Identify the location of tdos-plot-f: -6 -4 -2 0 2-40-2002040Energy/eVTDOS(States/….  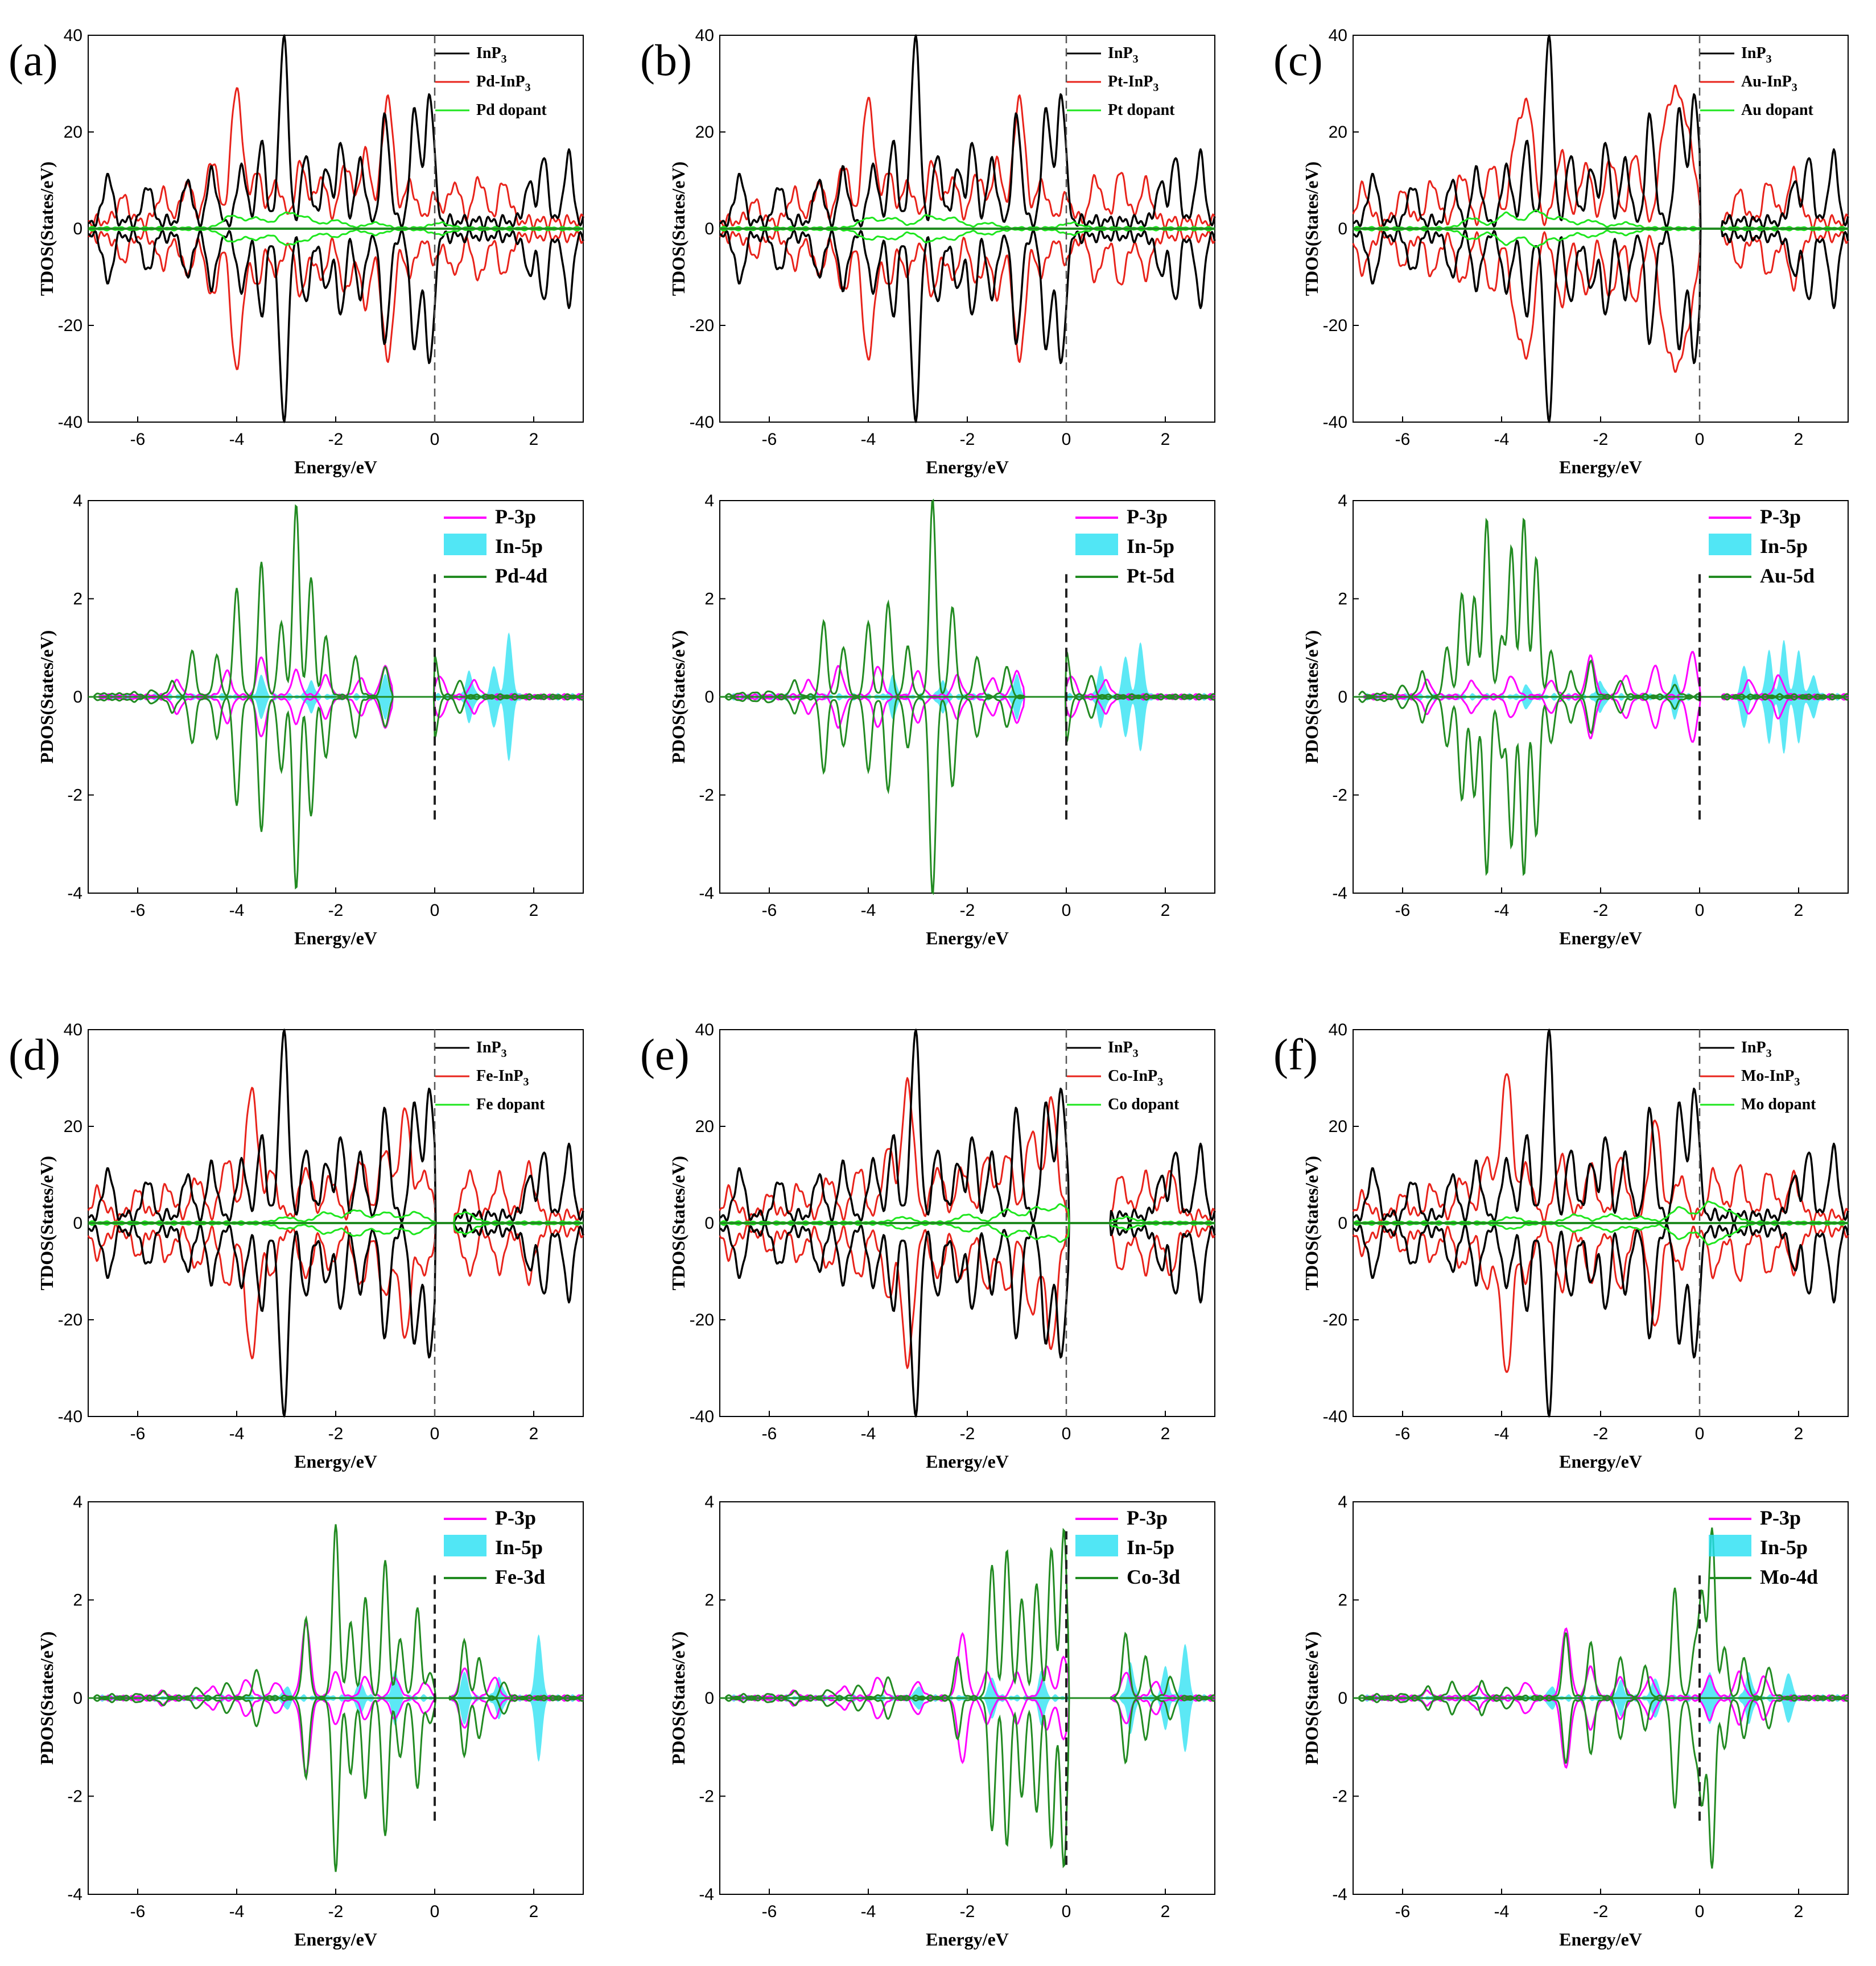
(1575, 1246).